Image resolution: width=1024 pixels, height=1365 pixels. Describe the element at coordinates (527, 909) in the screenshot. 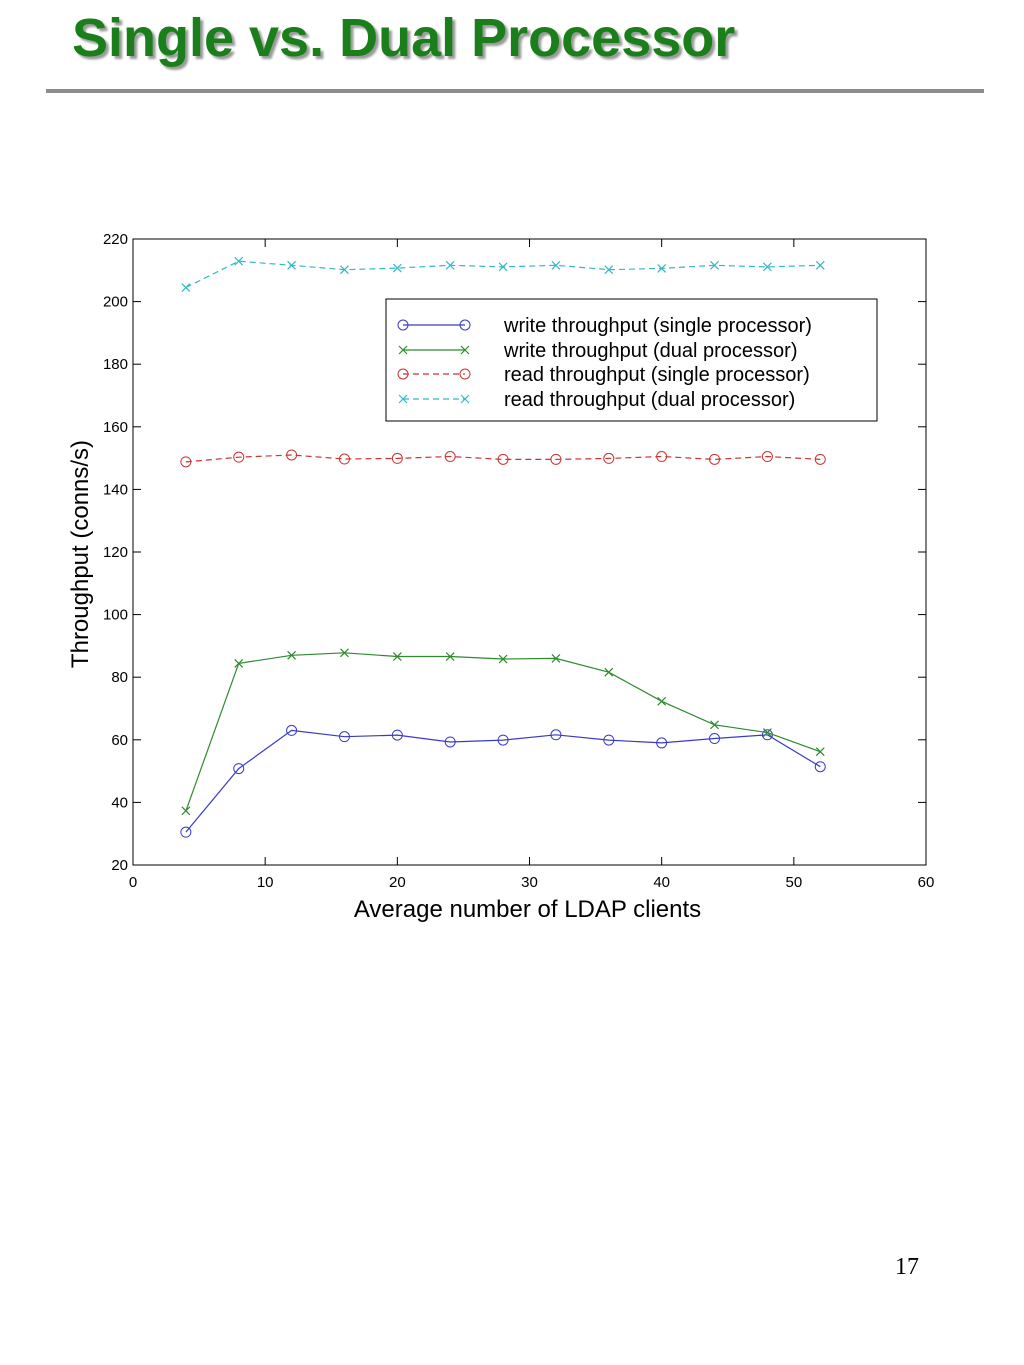

I see `x-axis-label: Average number of LDAP clients` at that location.